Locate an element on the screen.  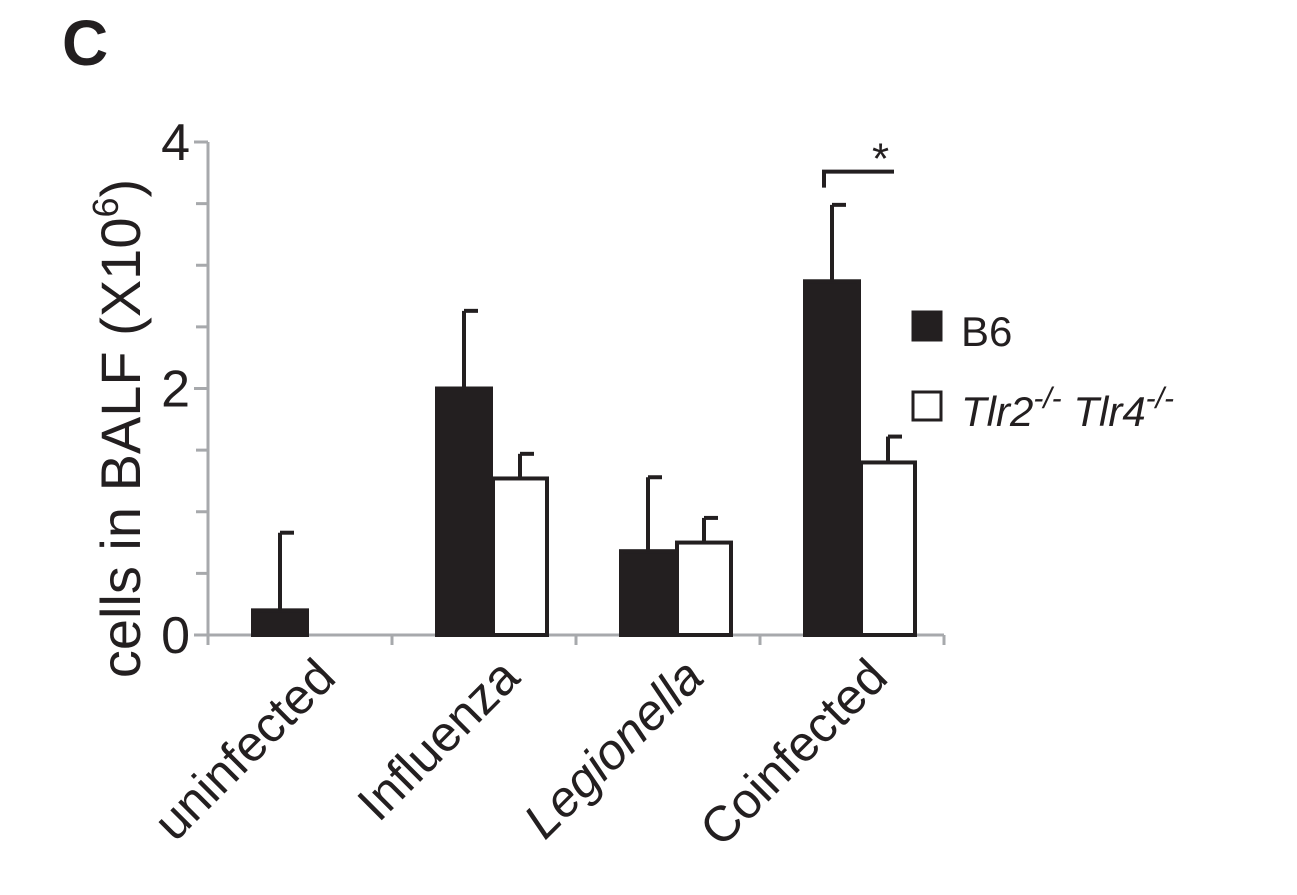
bar-coinfected-tlr2-tlr4 is located at coordinates (888, 549).